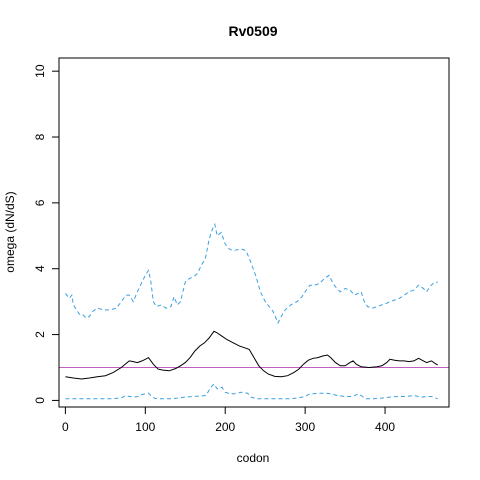 The width and height of the screenshot is (480, 480). Describe the element at coordinates (40, 400) in the screenshot. I see `y-tick-label: 0` at that location.